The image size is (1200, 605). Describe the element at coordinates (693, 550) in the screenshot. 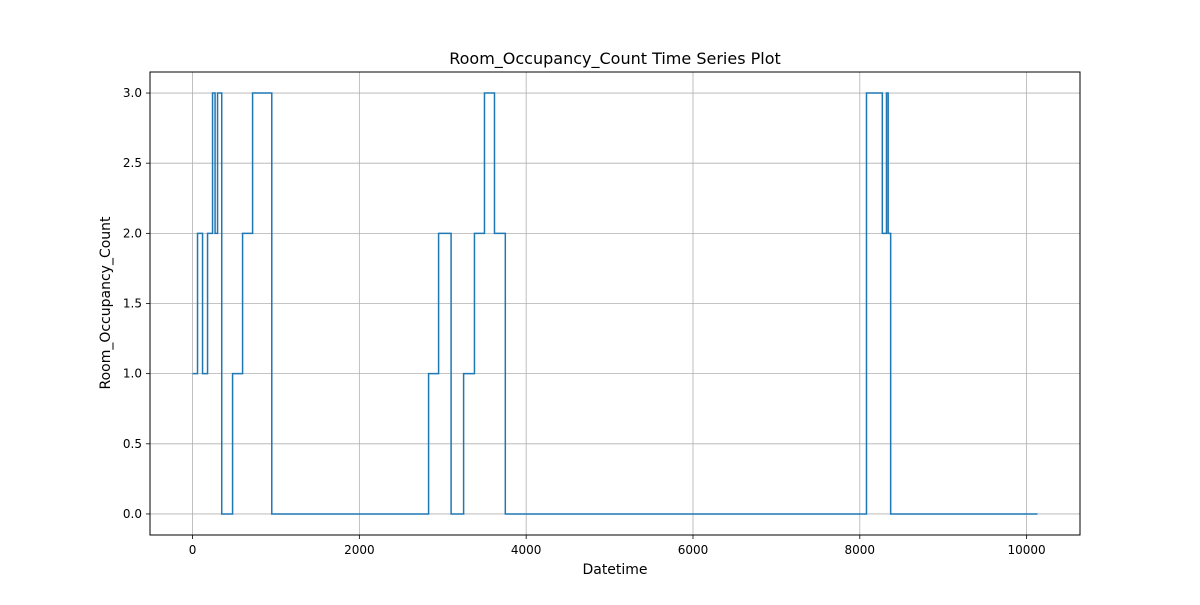

I see `x-tick-label: 6000` at that location.